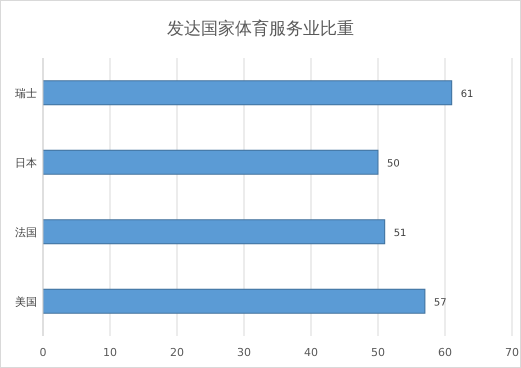  What do you see at coordinates (445, 352) in the screenshot?
I see `x-tick-label: 60` at bounding box center [445, 352].